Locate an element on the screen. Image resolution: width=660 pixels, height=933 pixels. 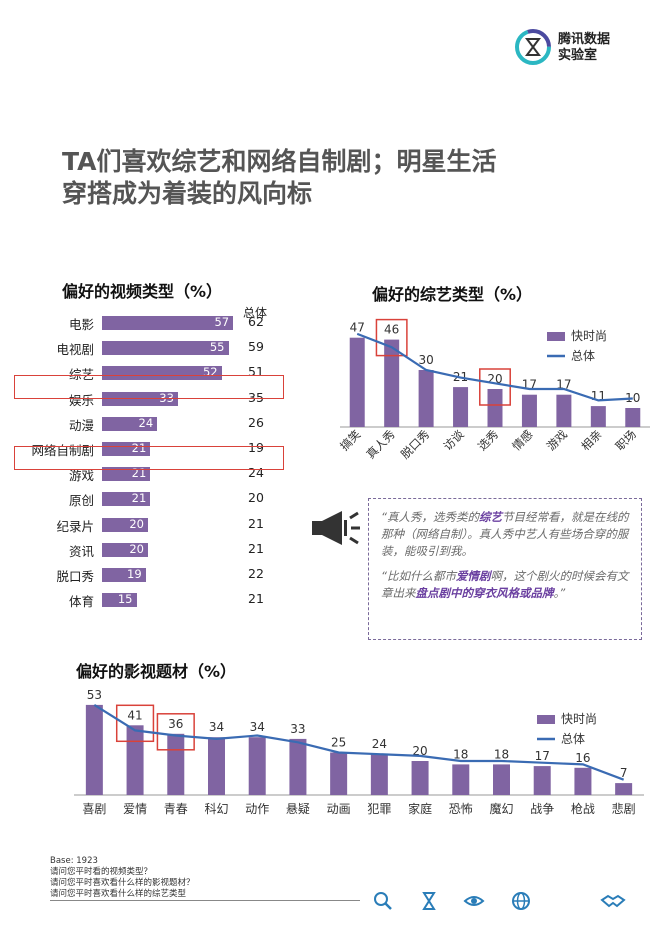
footnote-q3: 请问您平时喜欢看什么样的综艺类型 is located at coordinates (118, 894).